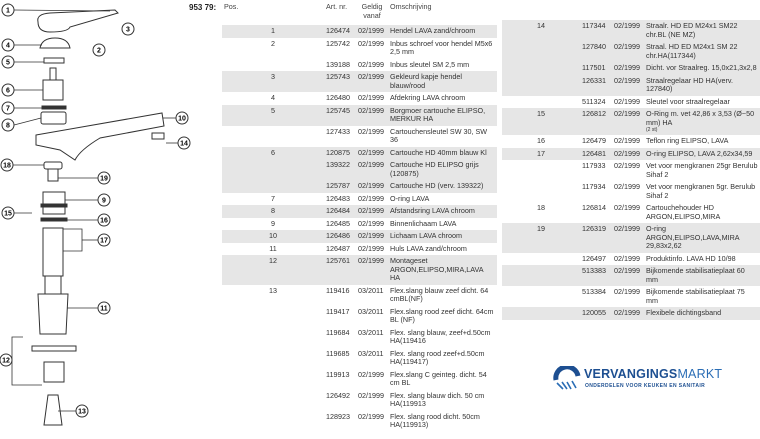 The image size is (760, 439). Describe the element at coordinates (594, 270) in the screenshot. I see `cell-art-nr-text: 513383` at that location.